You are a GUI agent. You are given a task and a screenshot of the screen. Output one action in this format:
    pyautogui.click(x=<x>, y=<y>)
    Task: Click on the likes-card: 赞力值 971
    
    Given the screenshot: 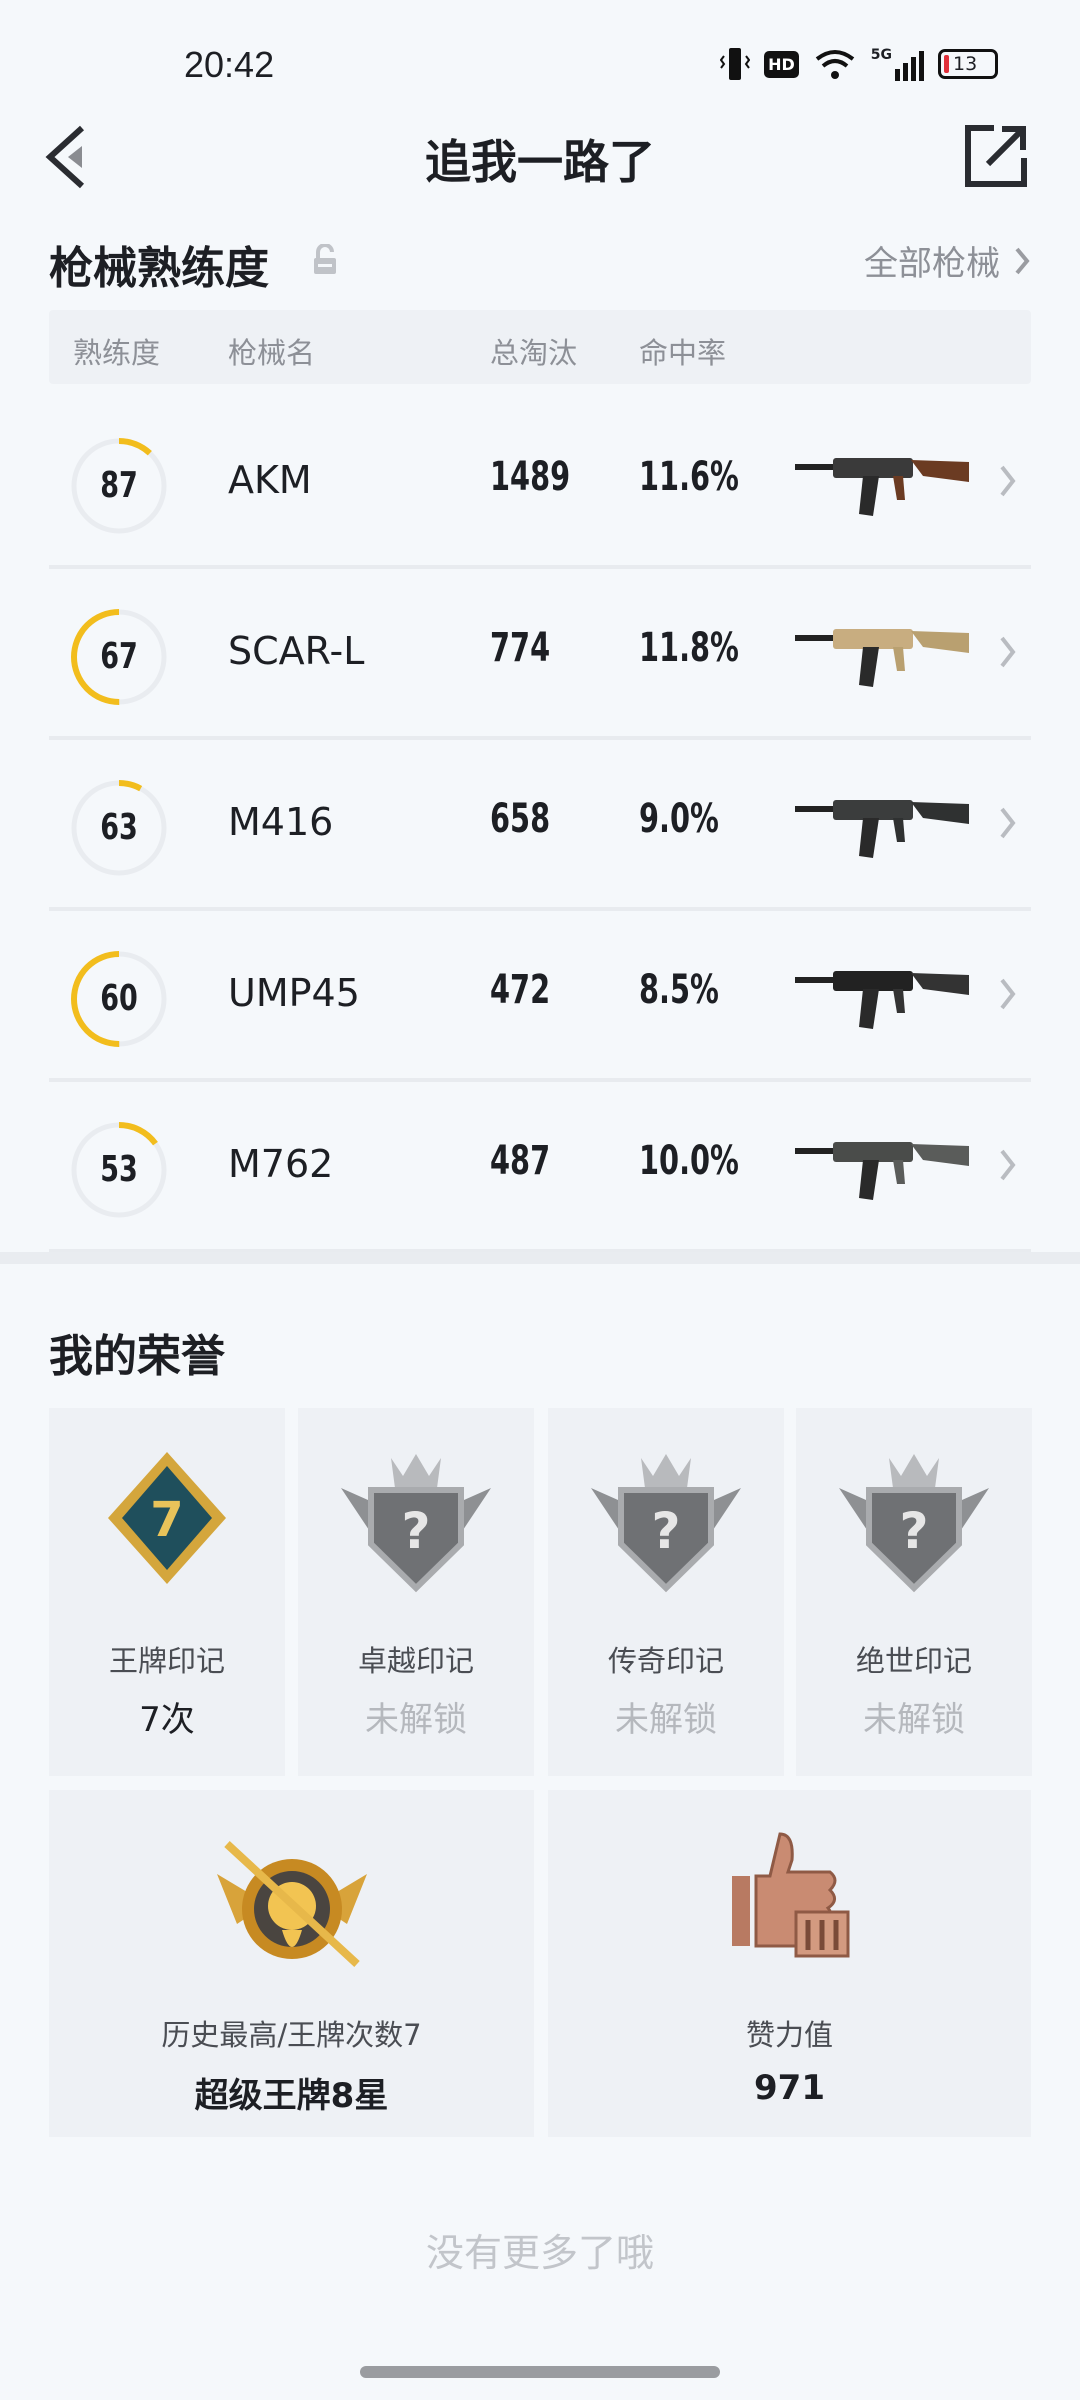 What is the action you would take?
    pyautogui.click(x=789, y=1963)
    